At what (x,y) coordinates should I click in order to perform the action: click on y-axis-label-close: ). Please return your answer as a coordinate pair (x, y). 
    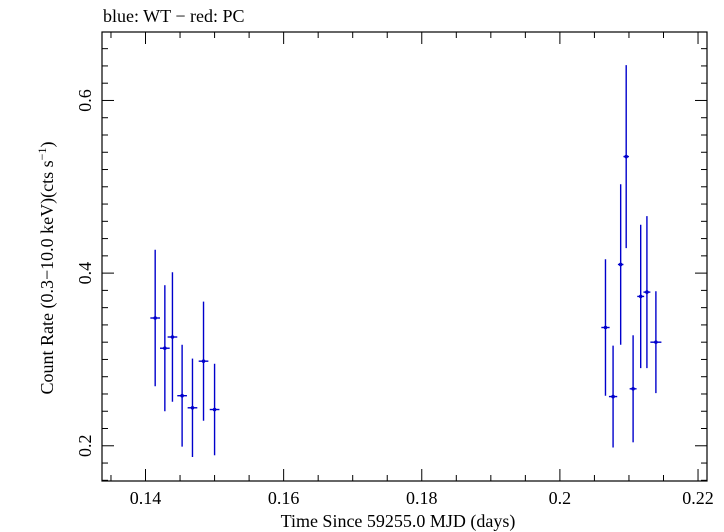
    Looking at the image, I should click on (47, 145).